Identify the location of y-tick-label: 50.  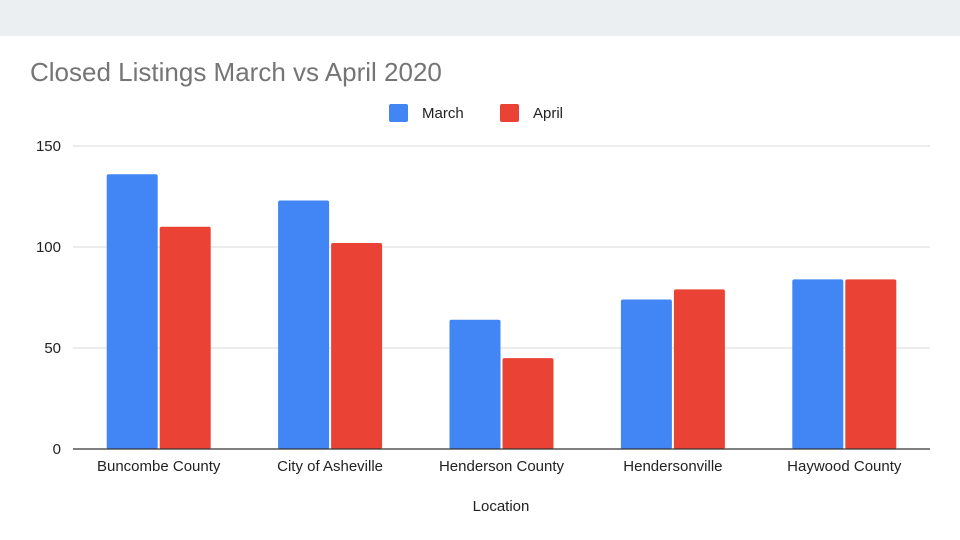
(52, 348).